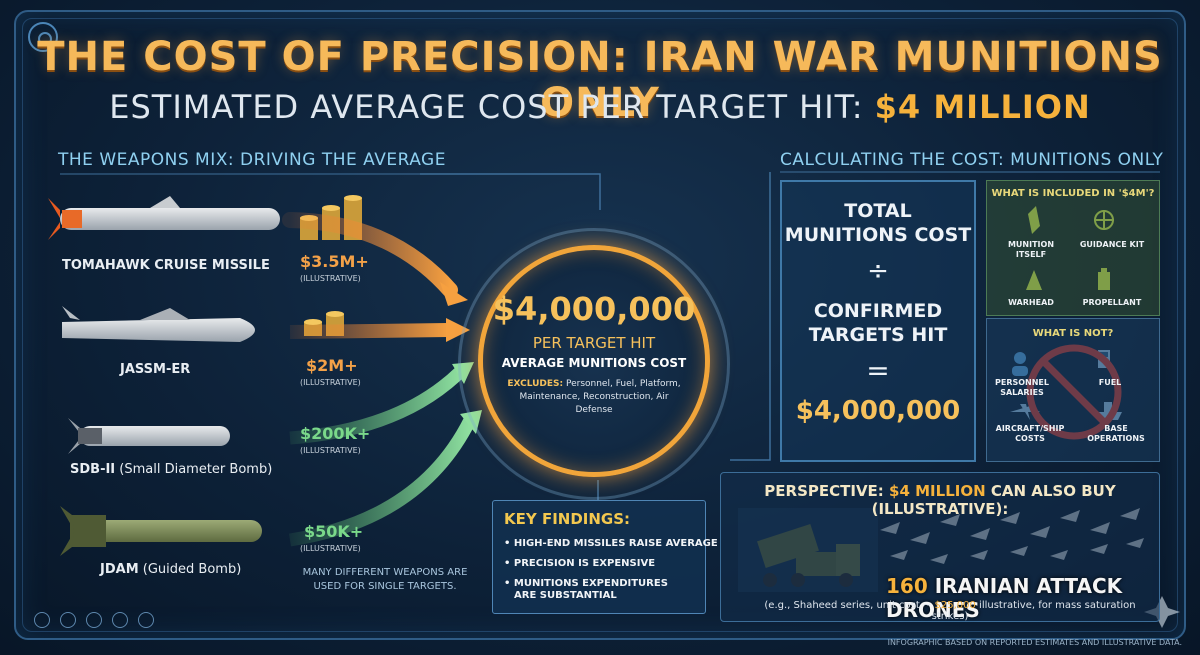 The height and width of the screenshot is (655, 1200). I want to click on perspective-box, so click(940, 547).